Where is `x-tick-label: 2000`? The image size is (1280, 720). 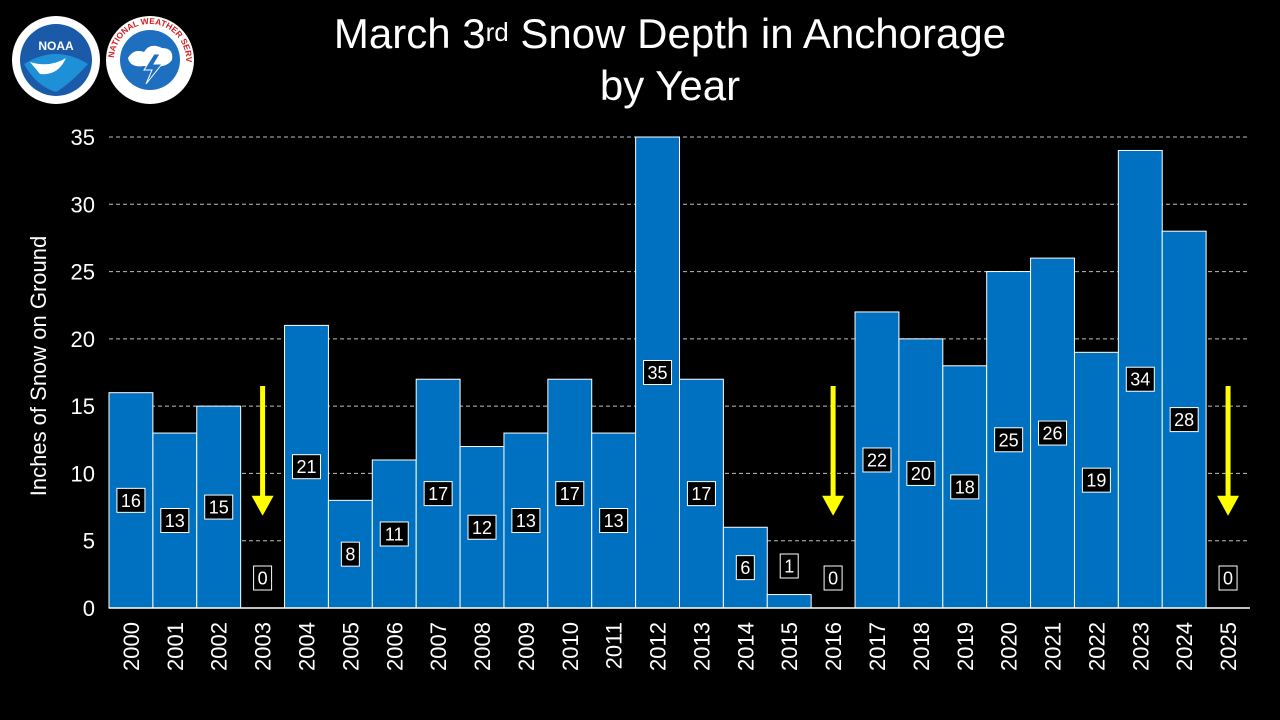 x-tick-label: 2000 is located at coordinates (131, 646).